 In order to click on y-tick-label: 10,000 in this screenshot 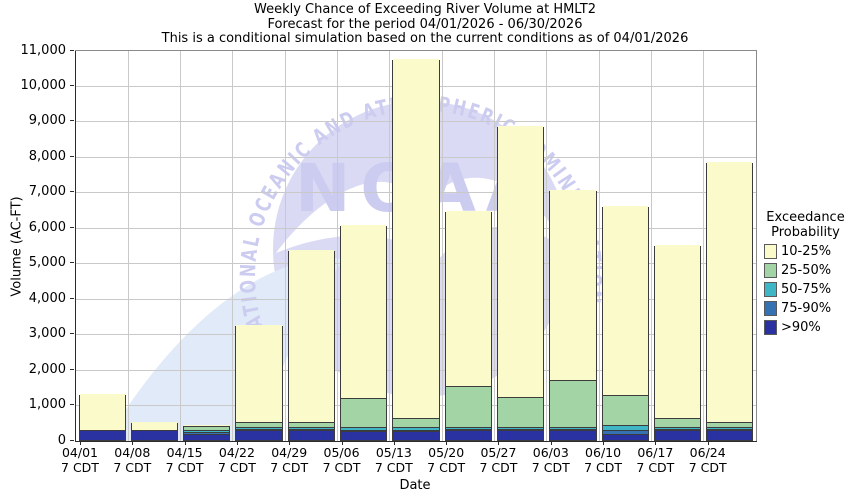, I will do `click(43, 85)`.